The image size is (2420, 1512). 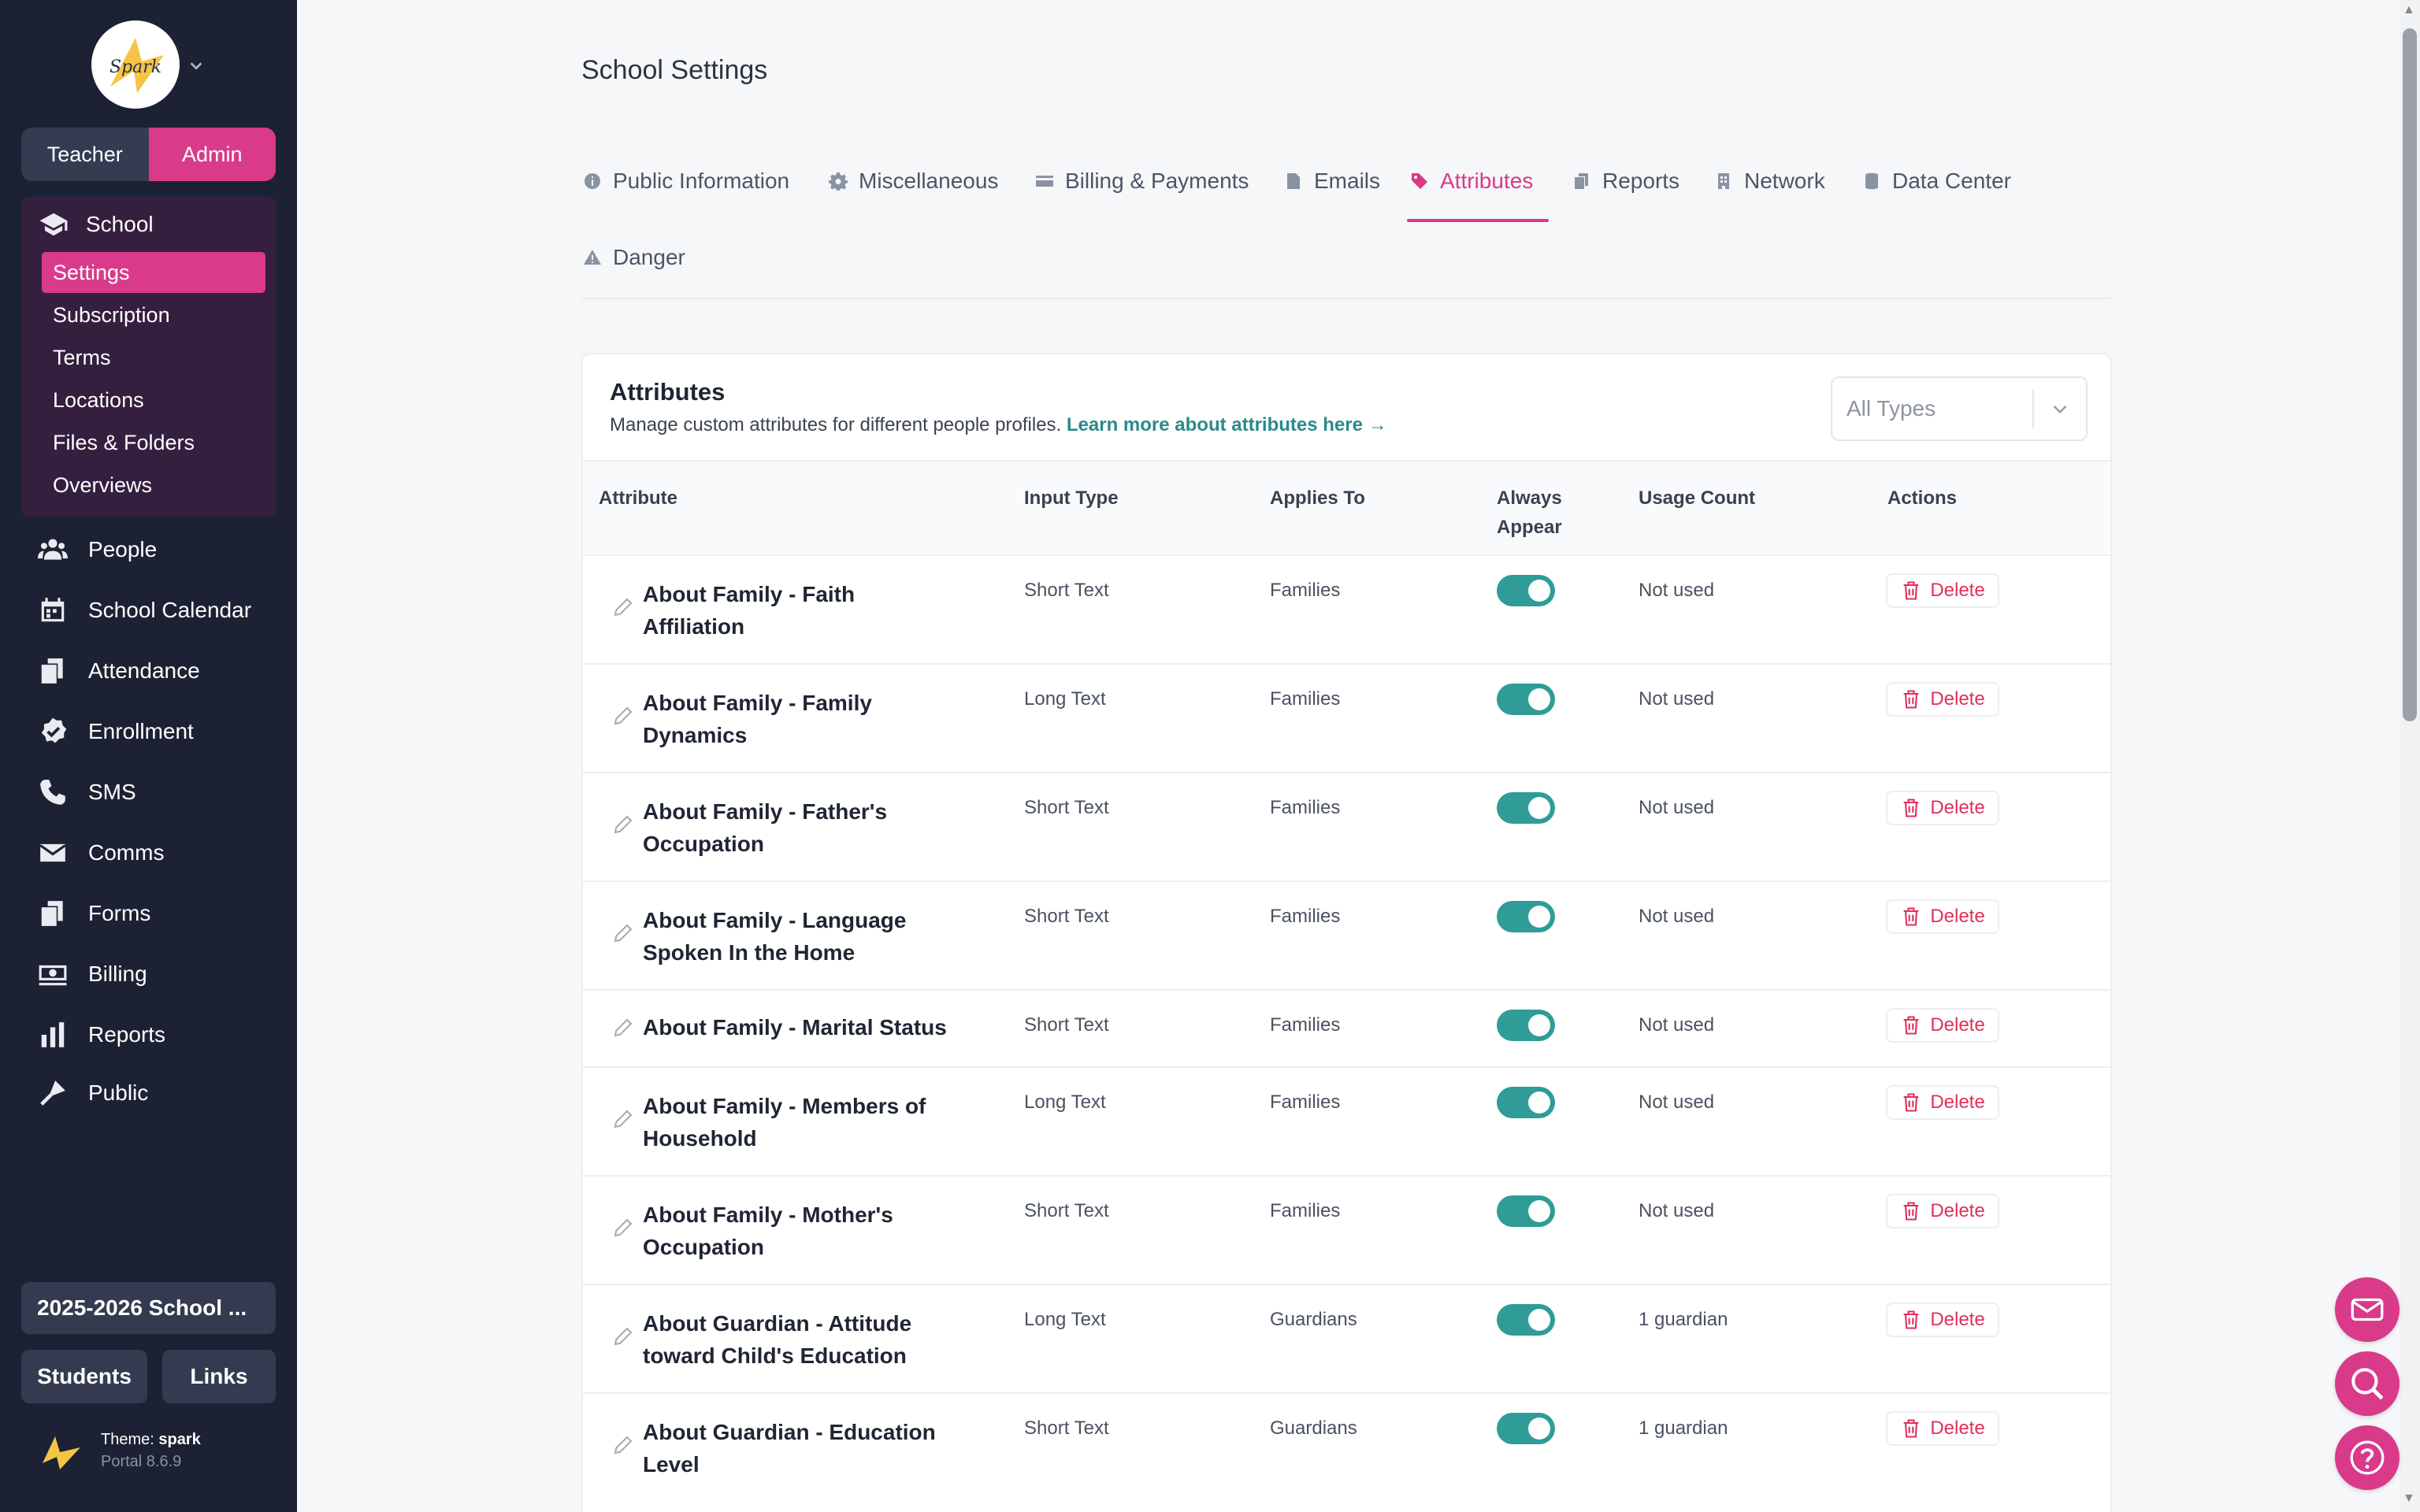 I want to click on sidebar-item-forms: Forms, so click(x=94, y=913).